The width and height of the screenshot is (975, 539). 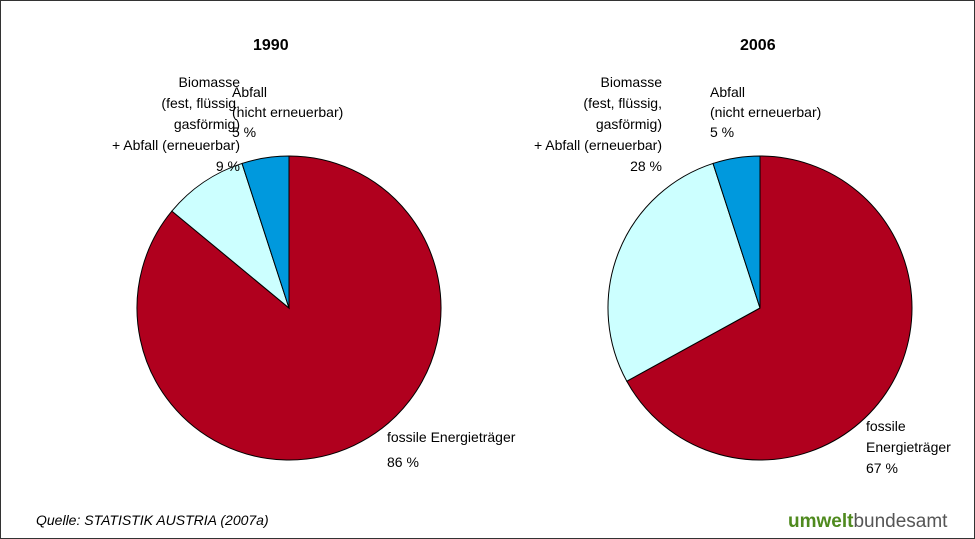 I want to click on value-label: 67 %, so click(x=882, y=468).